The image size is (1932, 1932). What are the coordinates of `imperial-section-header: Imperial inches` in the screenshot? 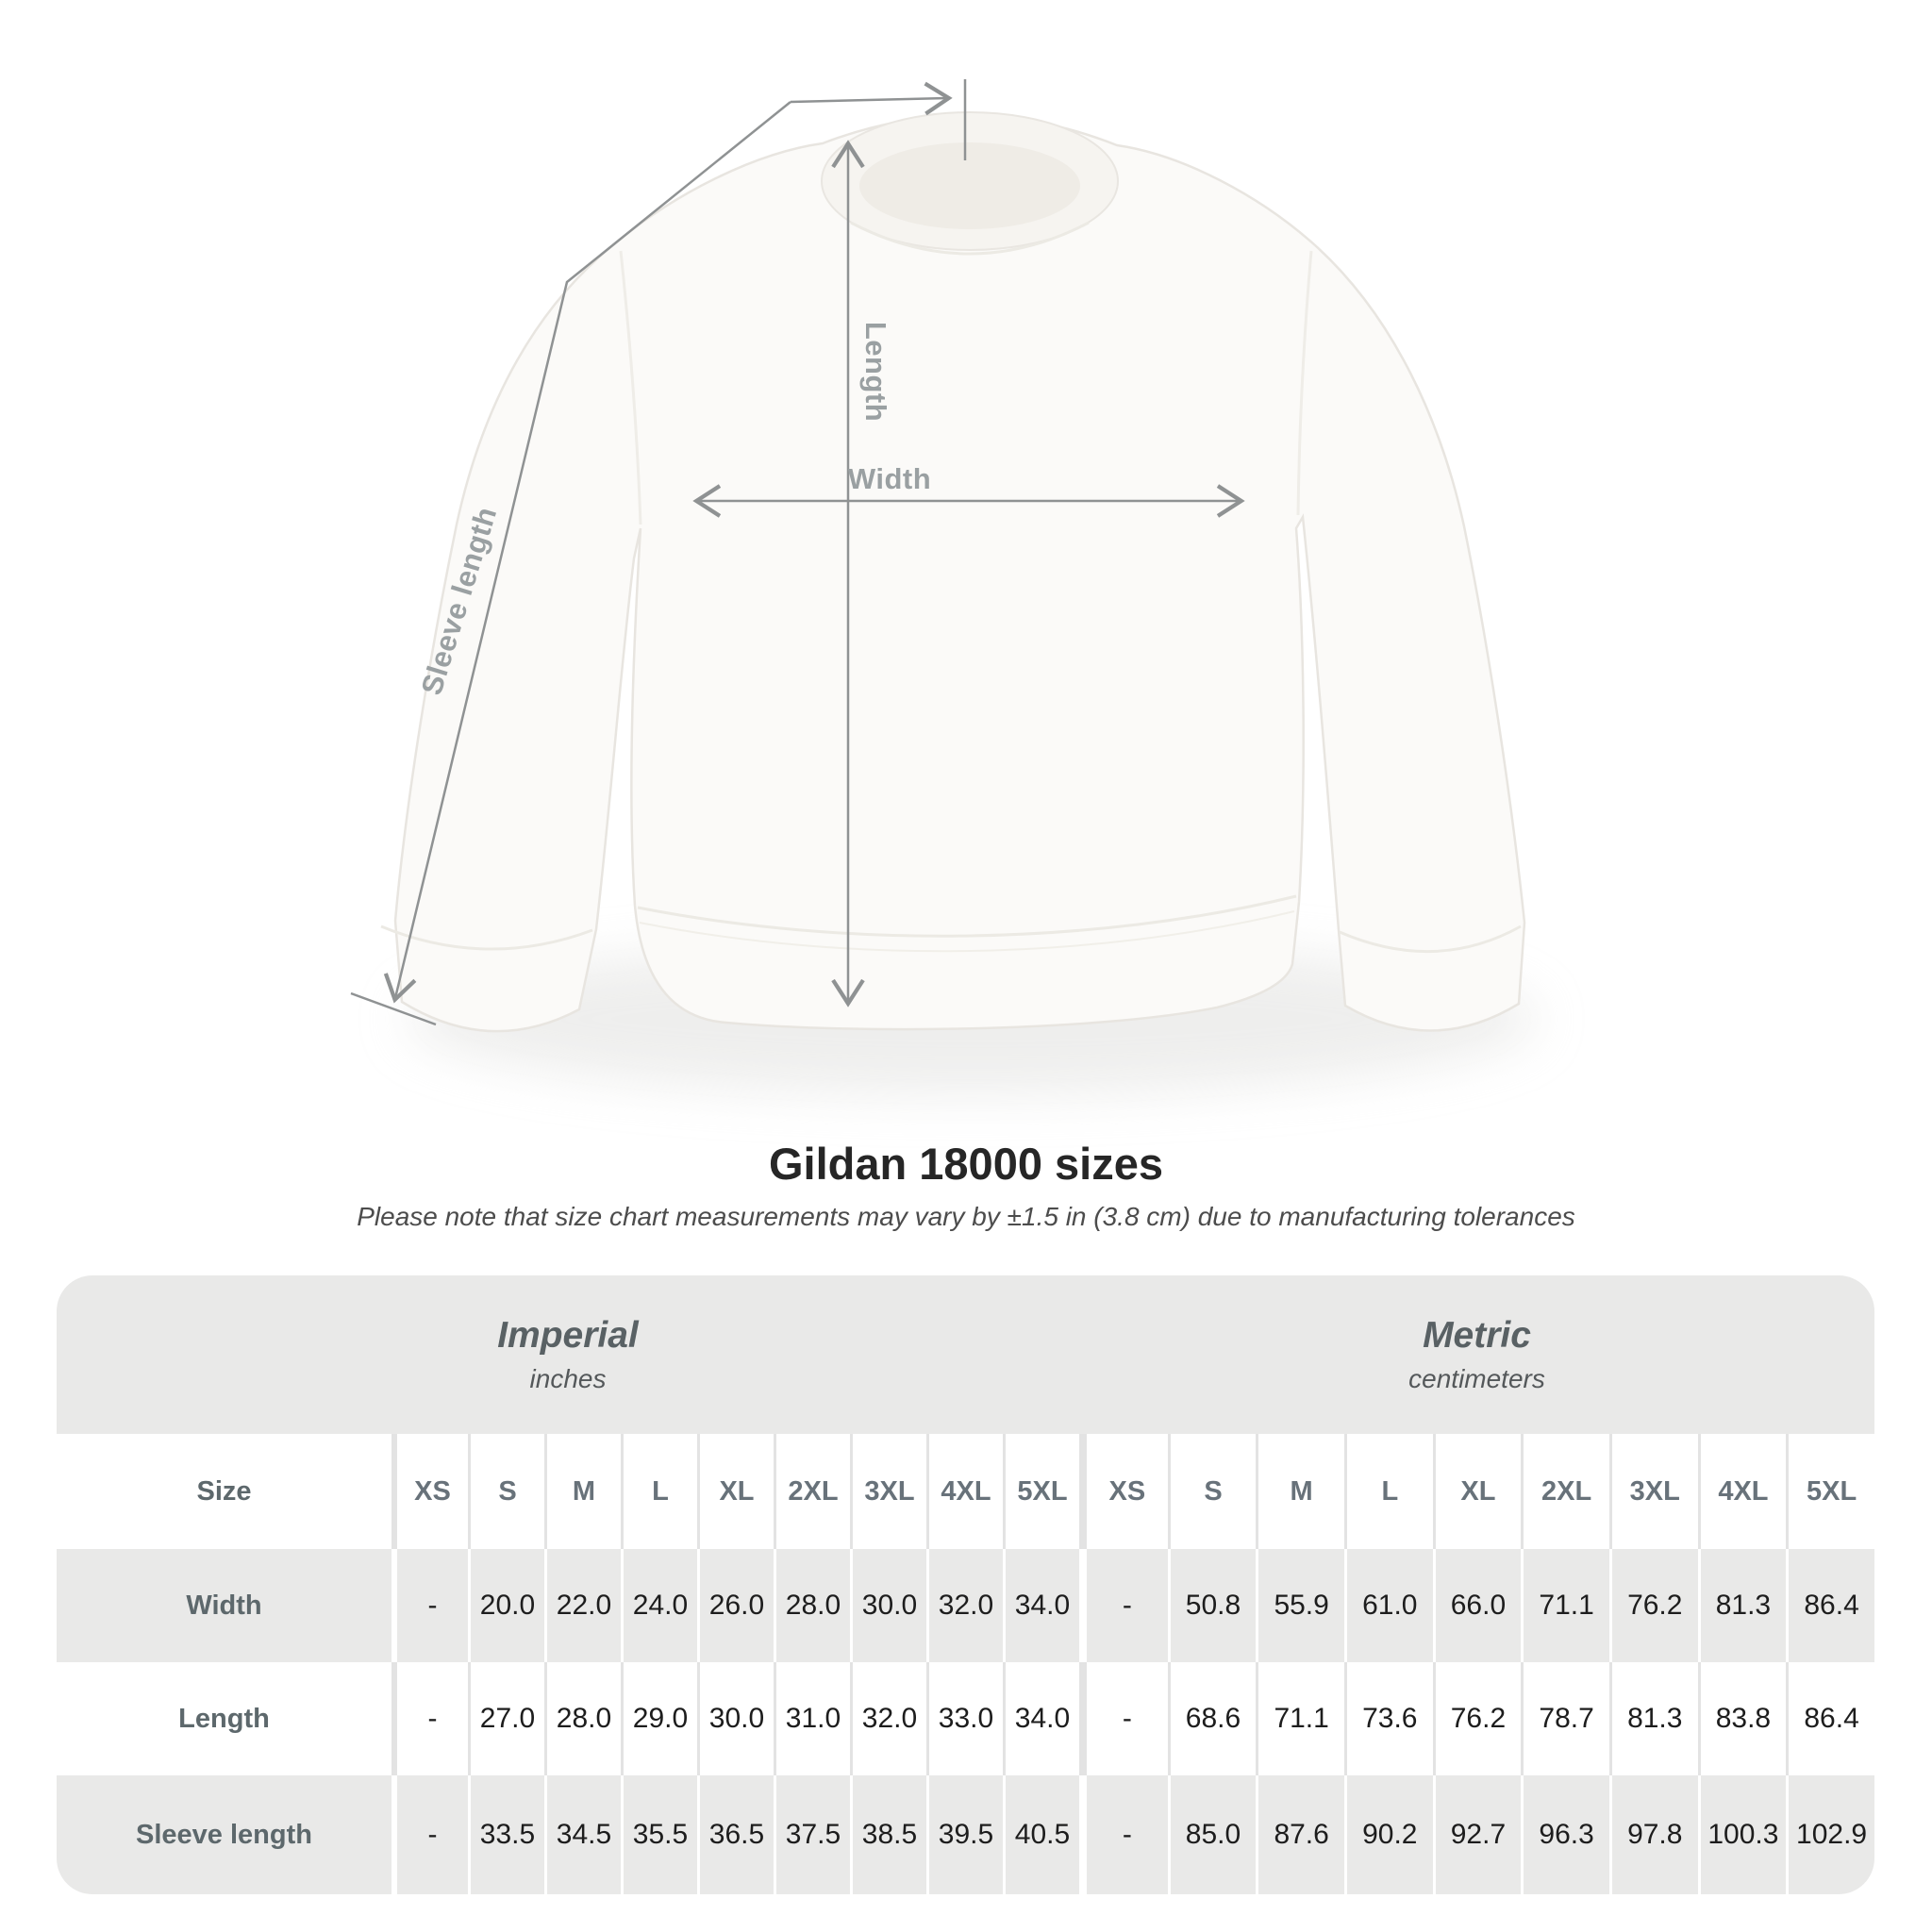 It's located at (568, 1354).